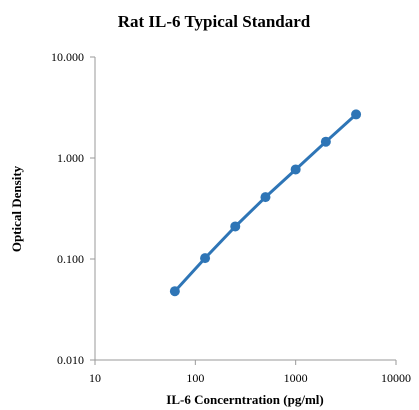 The height and width of the screenshot is (410, 419). I want to click on x-tick-label: 10000, so click(396, 378).